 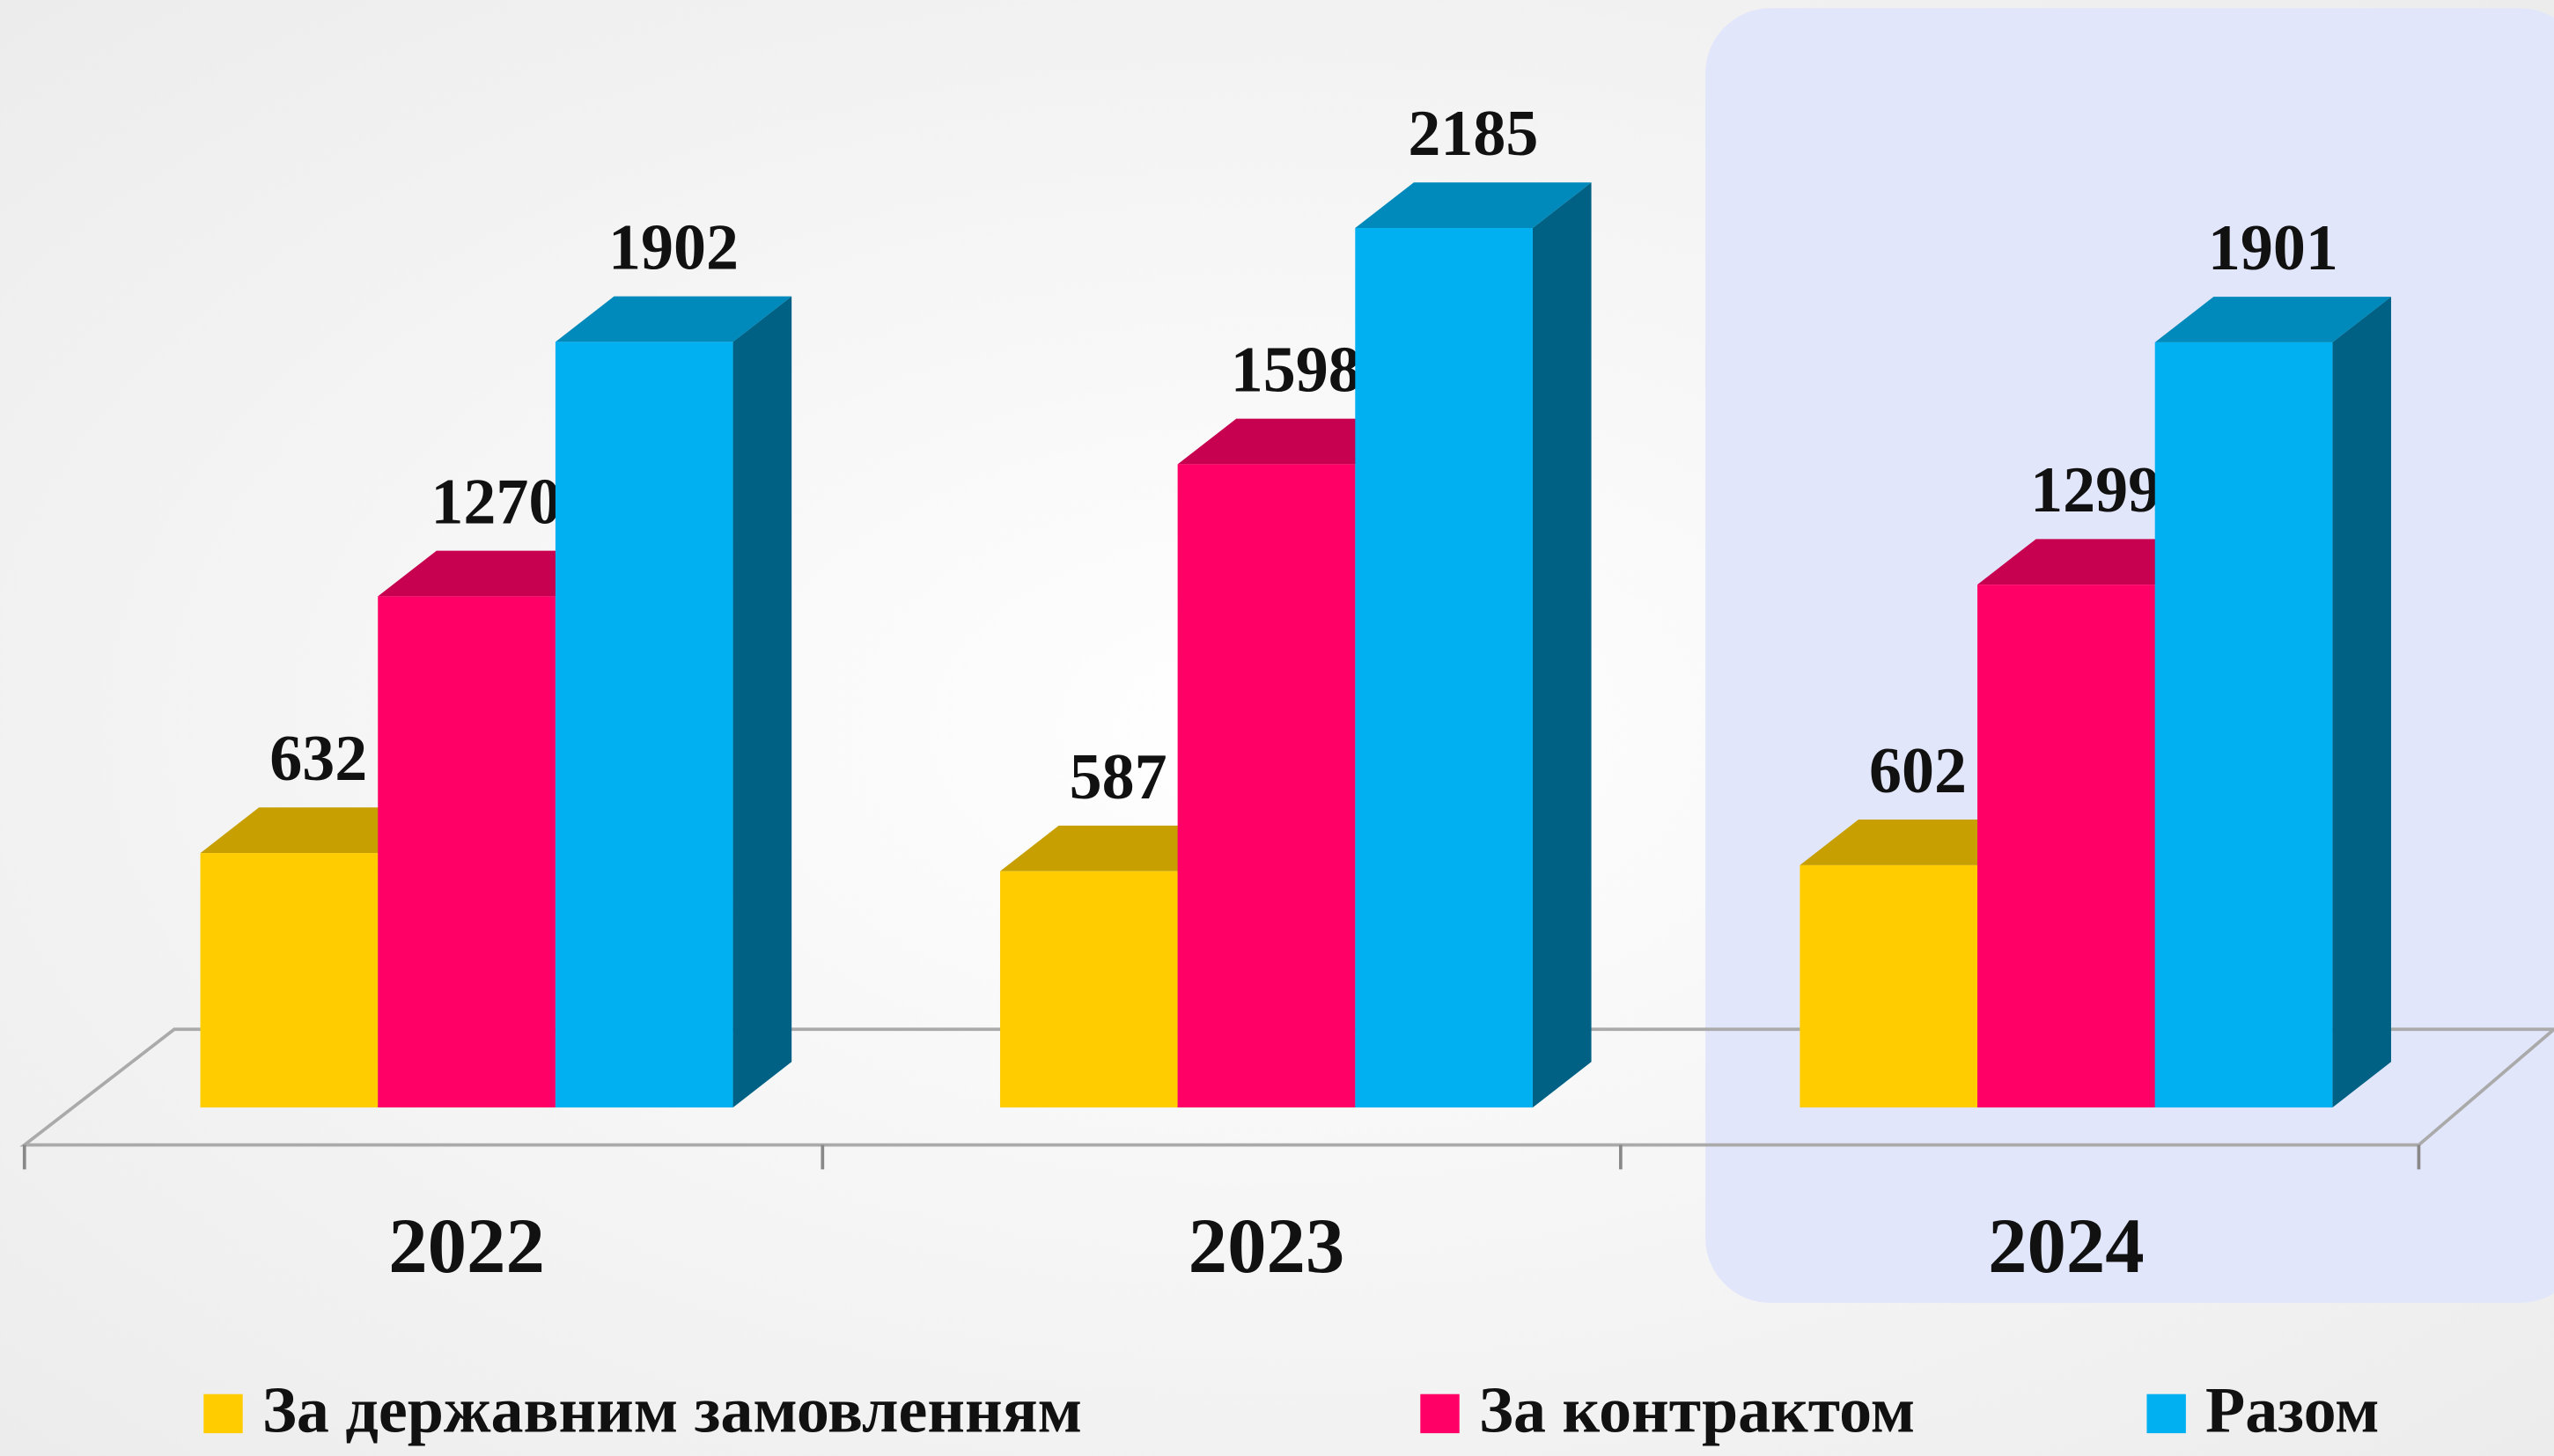 What do you see at coordinates (1918, 771) in the screenshot?
I see `value-label: 602` at bounding box center [1918, 771].